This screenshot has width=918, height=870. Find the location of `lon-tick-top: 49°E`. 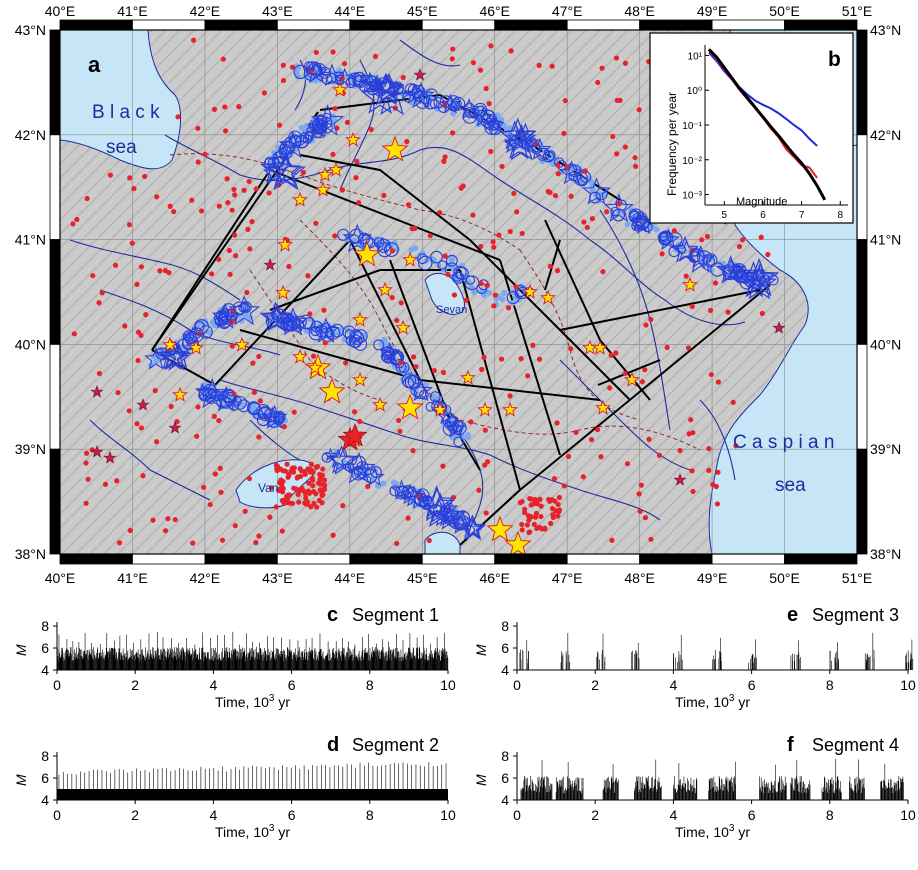

lon-tick-top: 49°E is located at coordinates (712, 11).